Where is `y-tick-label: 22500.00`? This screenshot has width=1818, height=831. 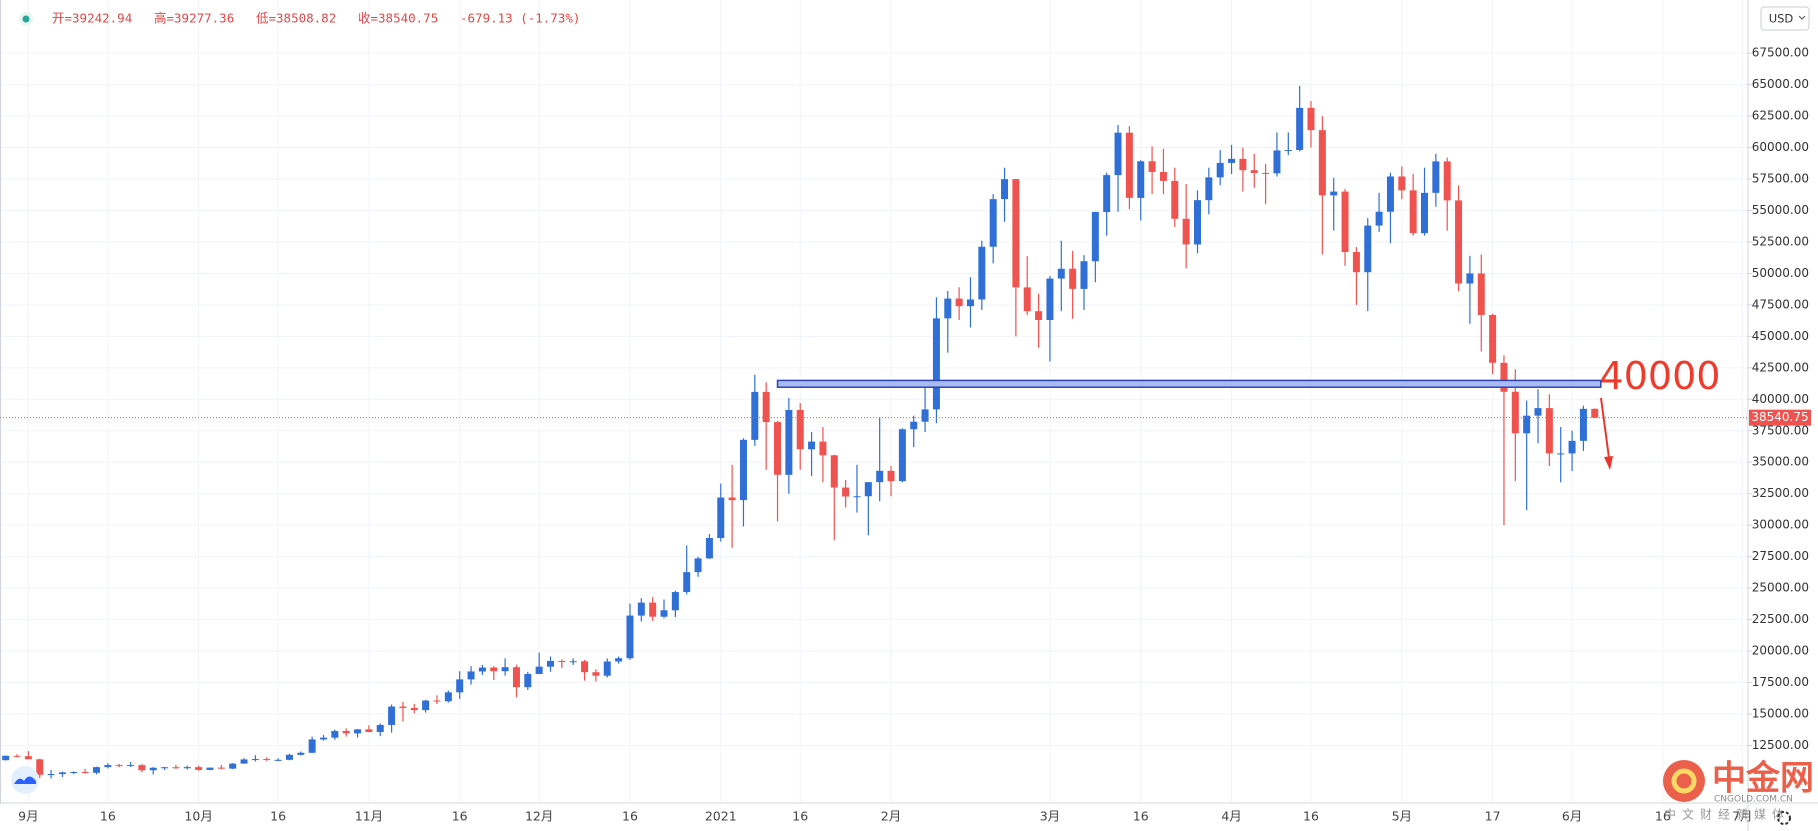
y-tick-label: 22500.00 is located at coordinates (1780, 619).